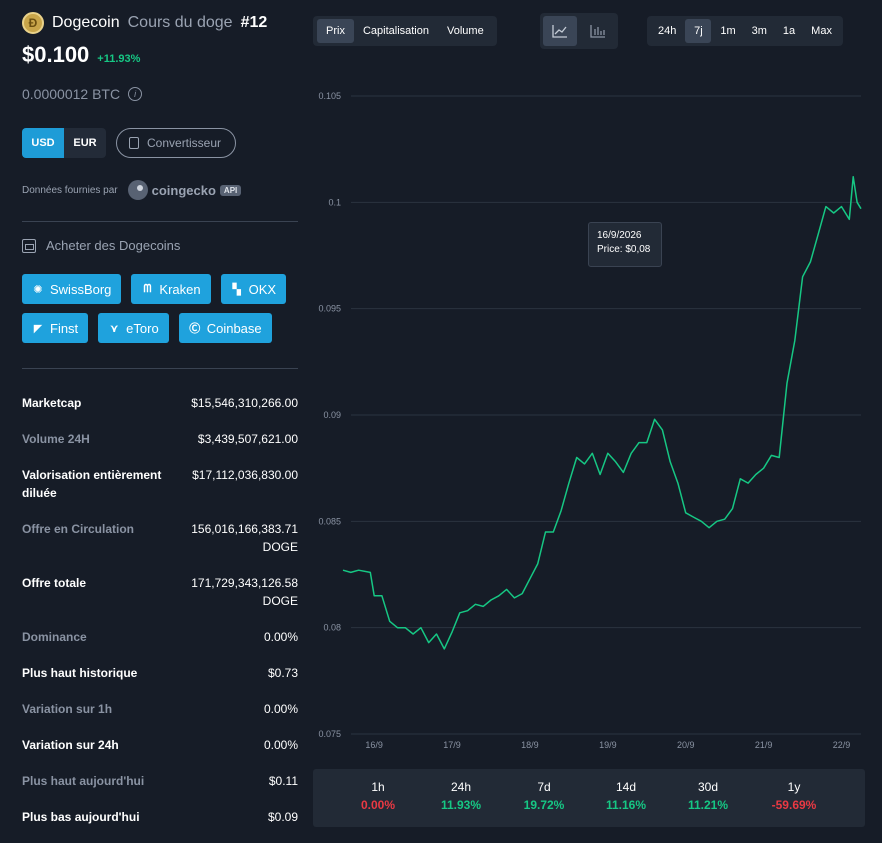 The width and height of the screenshot is (882, 843). What do you see at coordinates (160, 745) in the screenshot?
I see `stat-row: Variation sur 24h 0.00%` at bounding box center [160, 745].